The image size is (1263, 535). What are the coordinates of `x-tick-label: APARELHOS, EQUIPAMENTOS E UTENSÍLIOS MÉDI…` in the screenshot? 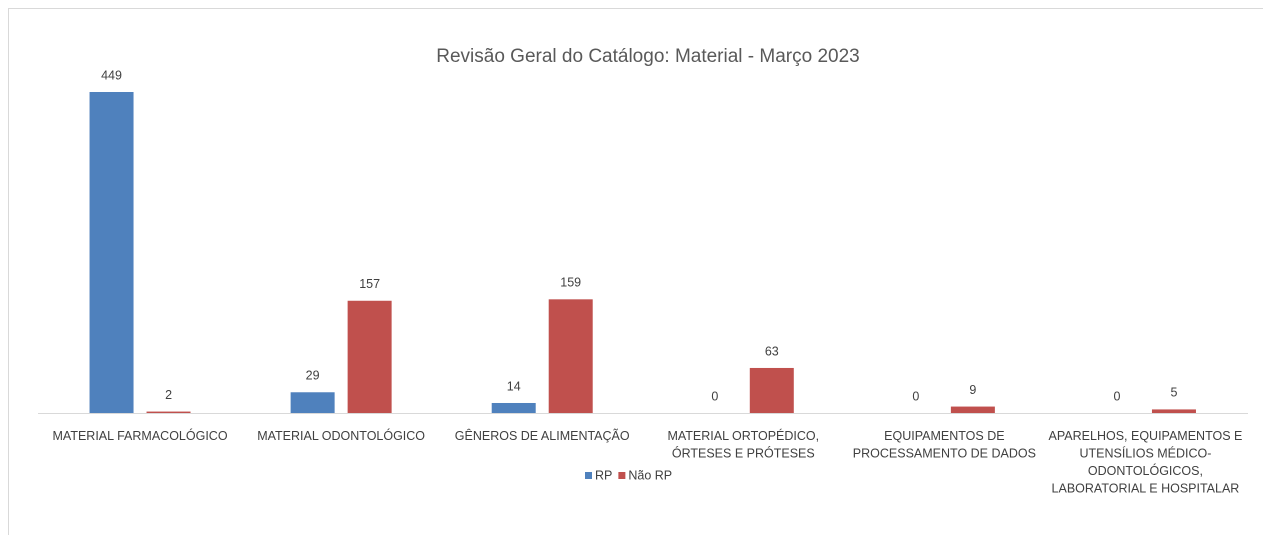 It's located at (1146, 462).